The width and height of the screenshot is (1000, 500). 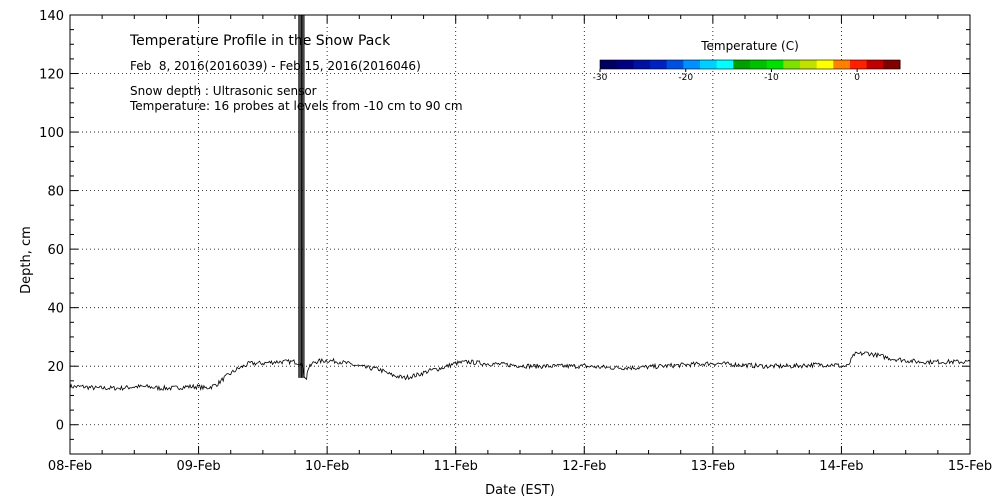 What do you see at coordinates (260, 41) in the screenshot?
I see `chart-title: Temperature Profile in the Snow Pack` at bounding box center [260, 41].